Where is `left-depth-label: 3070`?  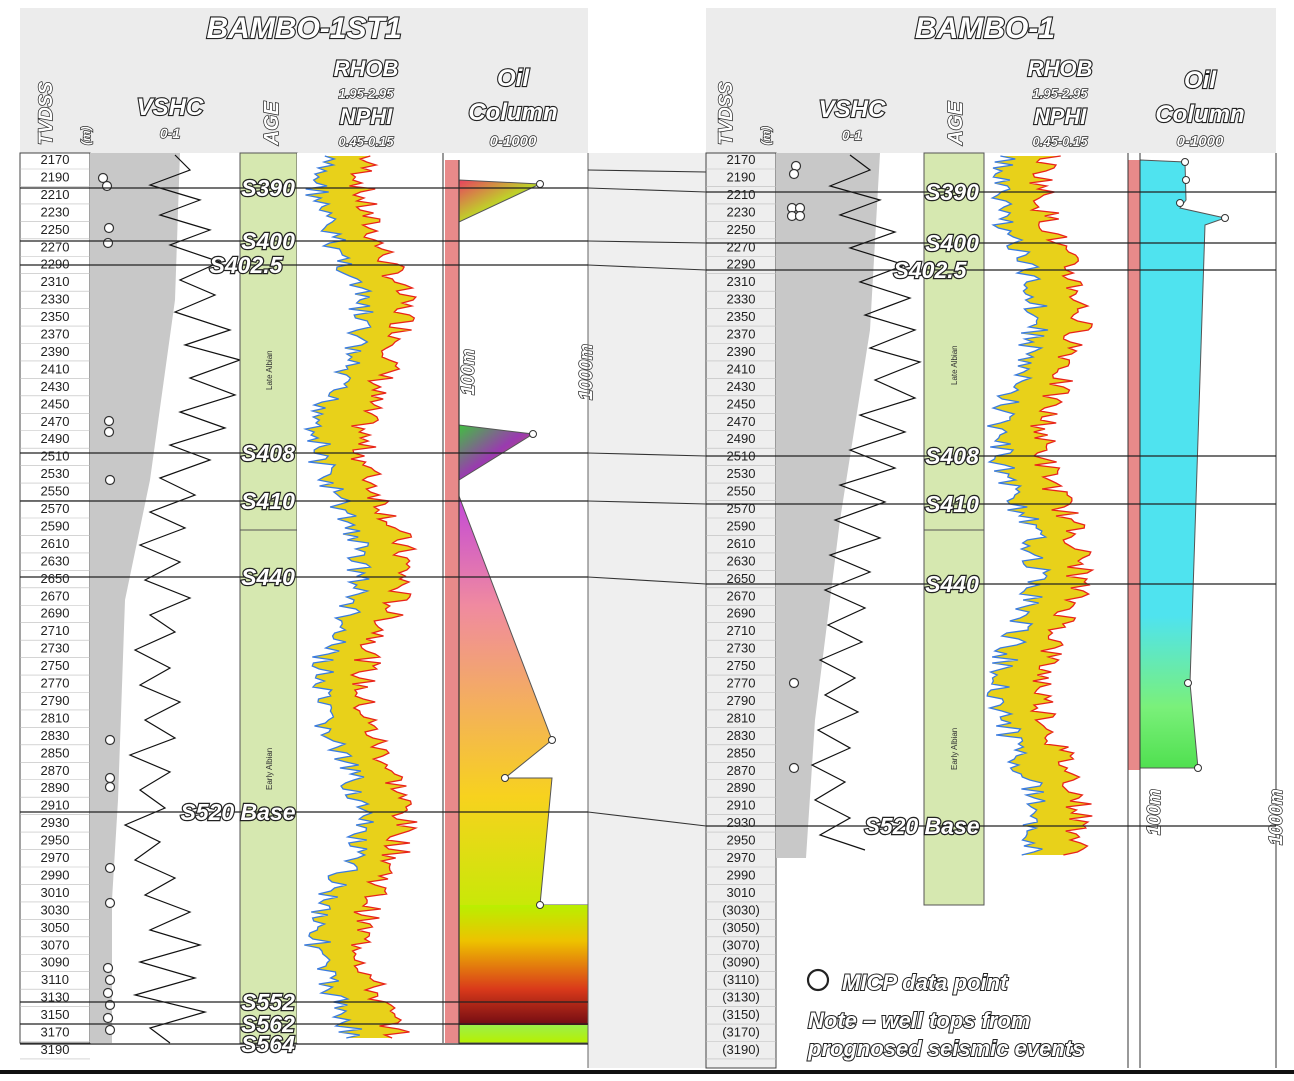 left-depth-label: 3070 is located at coordinates (55, 944).